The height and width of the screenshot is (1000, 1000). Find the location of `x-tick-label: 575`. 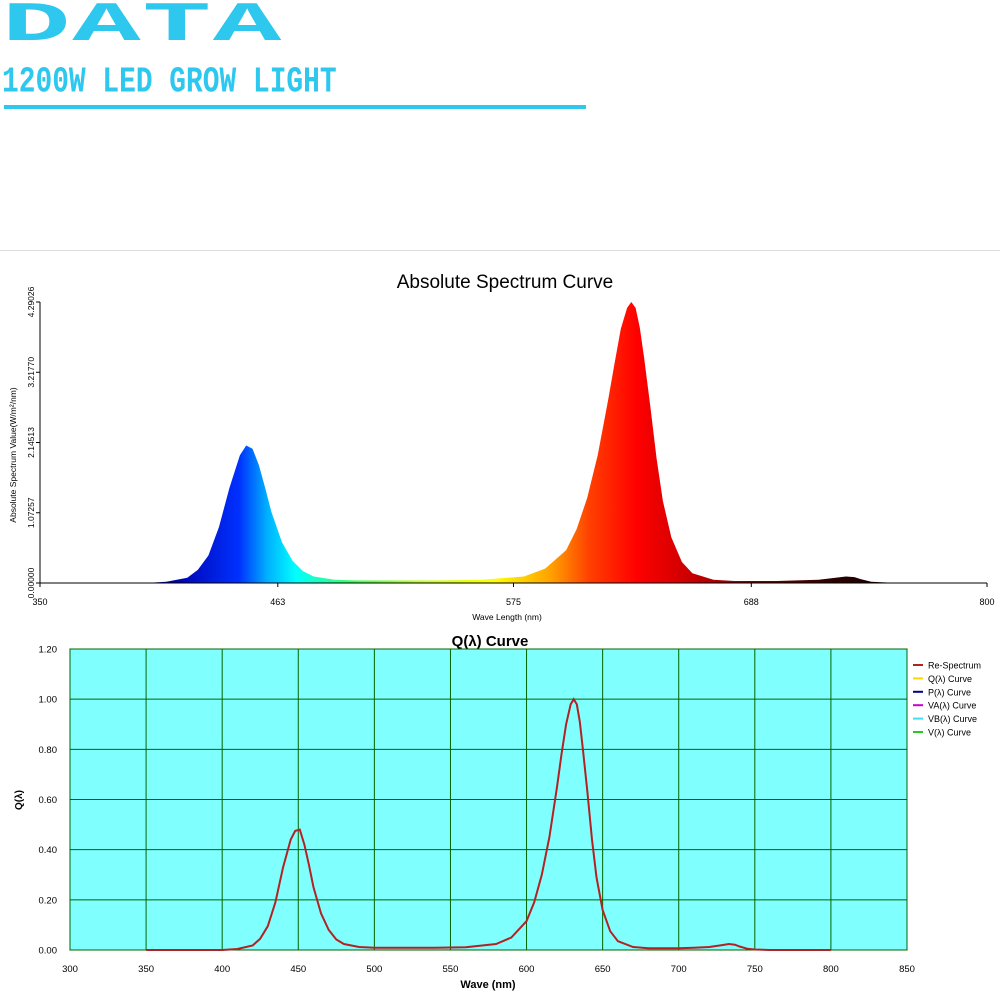

x-tick-label: 575 is located at coordinates (513, 602).